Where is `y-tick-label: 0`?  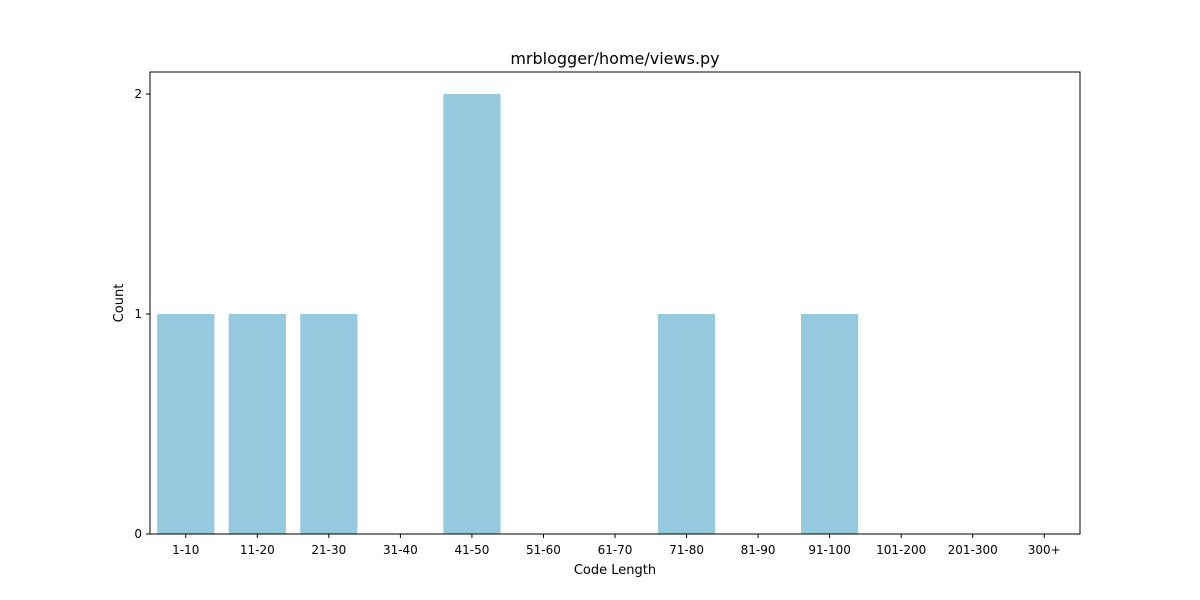 y-tick-label: 0 is located at coordinates (138, 534).